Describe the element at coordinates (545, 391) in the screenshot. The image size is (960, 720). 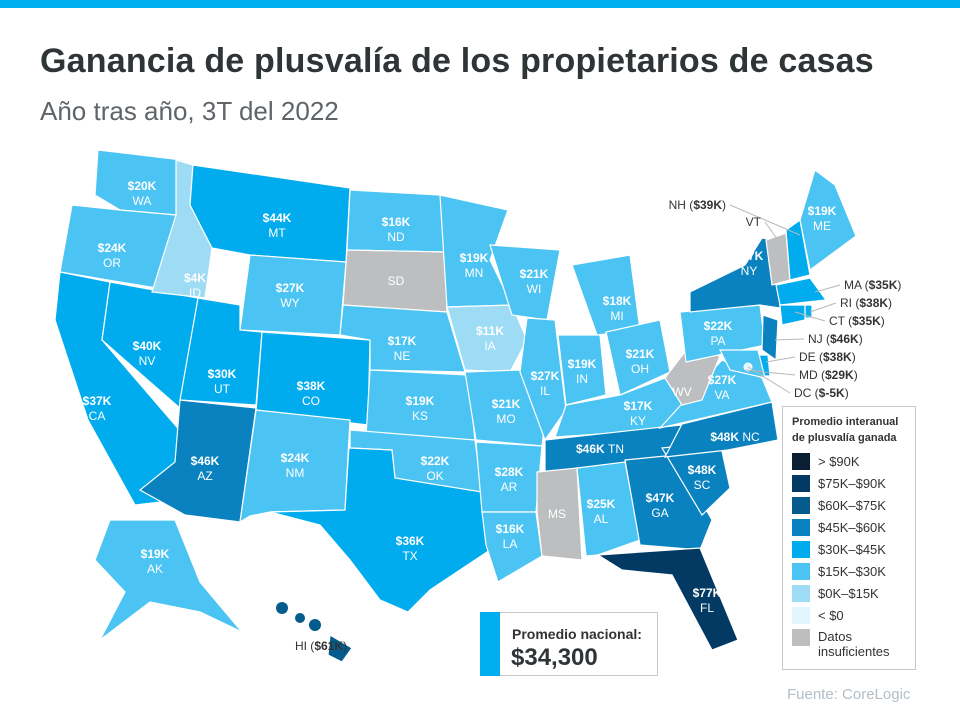
I see `state-abbr-il: IL` at that location.